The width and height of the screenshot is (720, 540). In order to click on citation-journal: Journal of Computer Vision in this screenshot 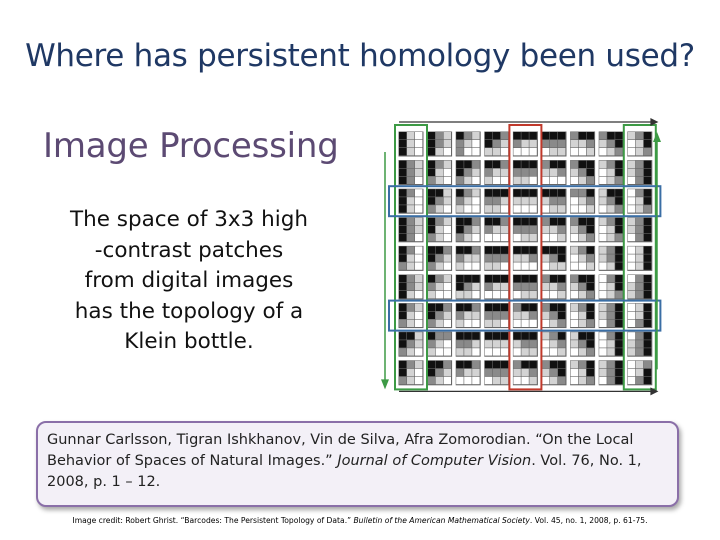, I will do `click(434, 461)`.